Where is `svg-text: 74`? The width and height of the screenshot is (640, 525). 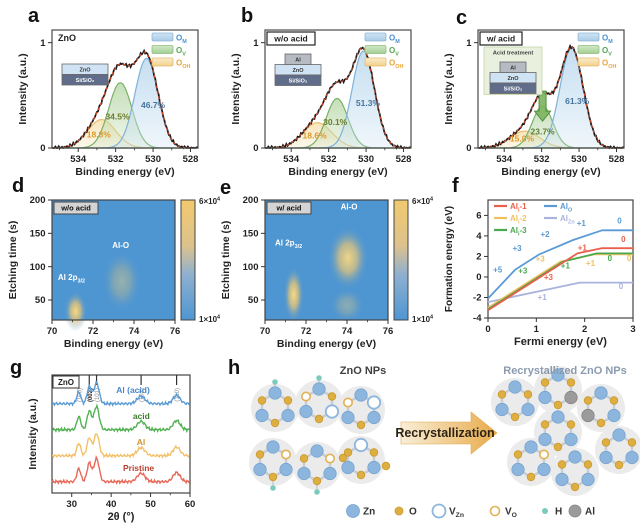 svg-text: 74 is located at coordinates (134, 331).